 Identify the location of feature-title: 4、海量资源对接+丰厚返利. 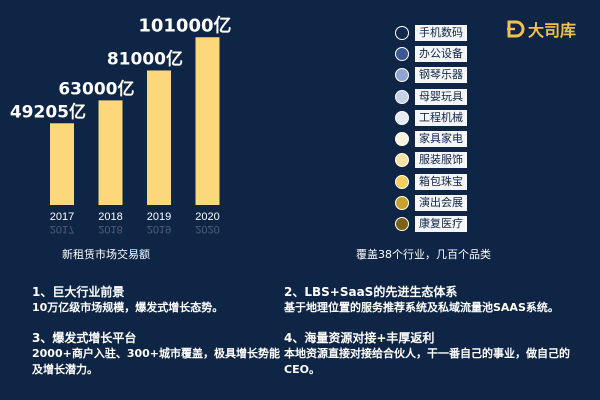
(359, 338).